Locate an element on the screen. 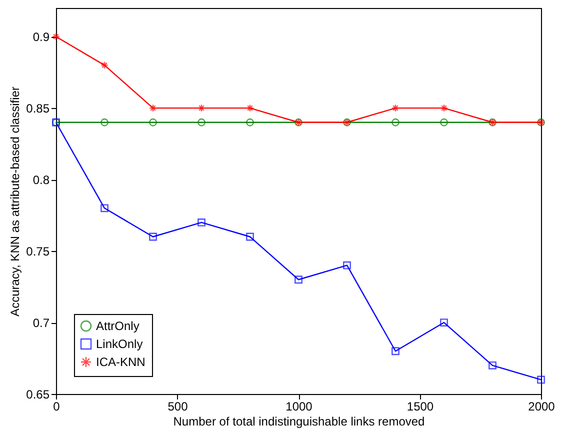 This screenshot has height=435, width=563. x-axis-title: Number of total indistinguishable links removed is located at coordinates (299, 421).